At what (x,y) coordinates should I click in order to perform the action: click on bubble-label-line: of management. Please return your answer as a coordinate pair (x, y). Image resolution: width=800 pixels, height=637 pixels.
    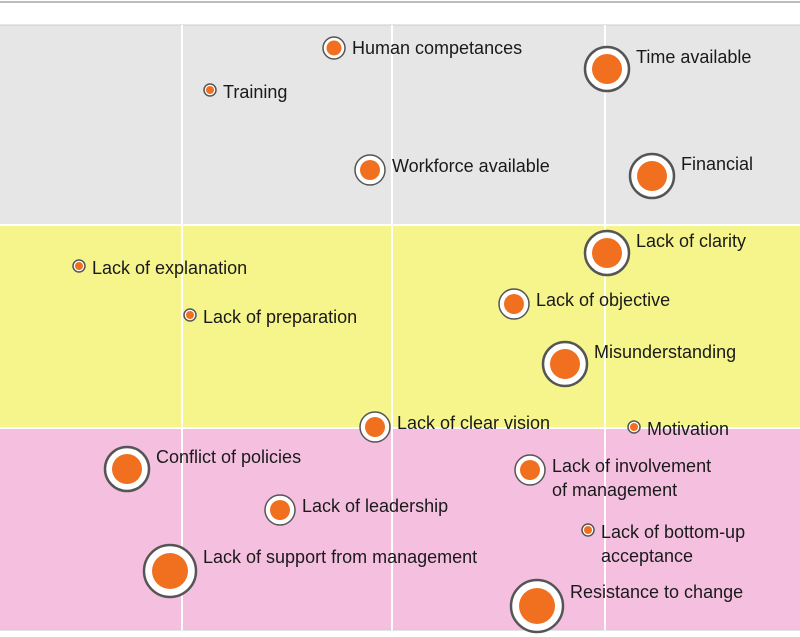
    Looking at the image, I should click on (614, 490).